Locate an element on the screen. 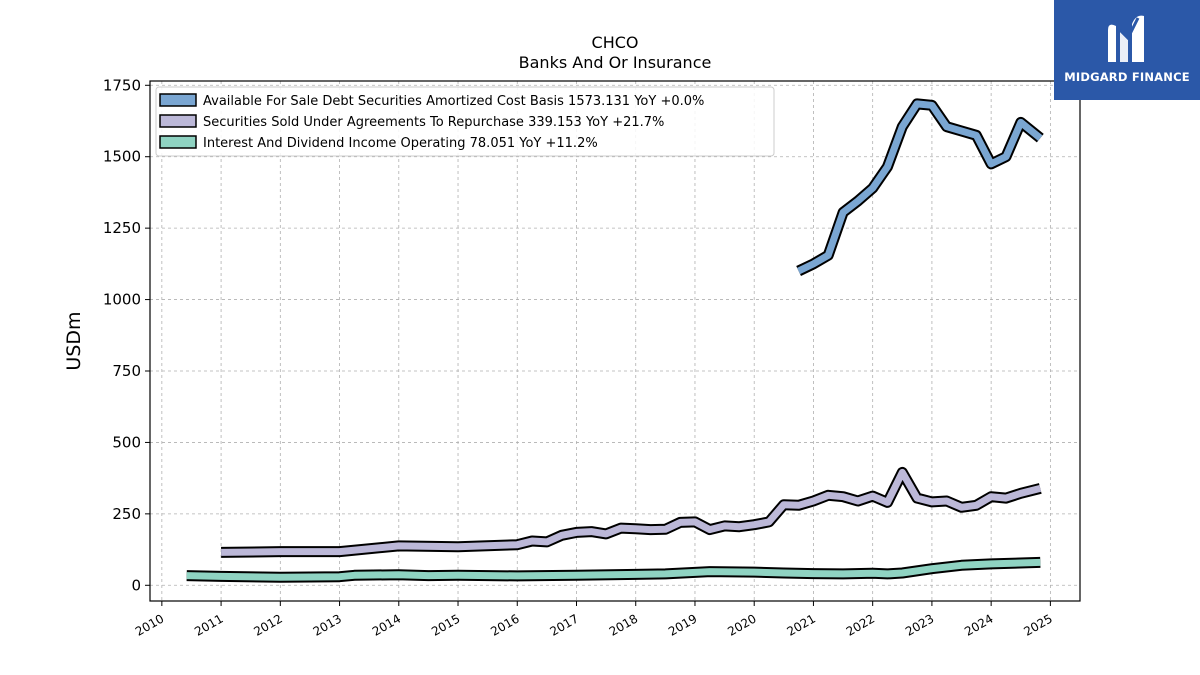  y-axis-label: USDm is located at coordinates (74, 340).